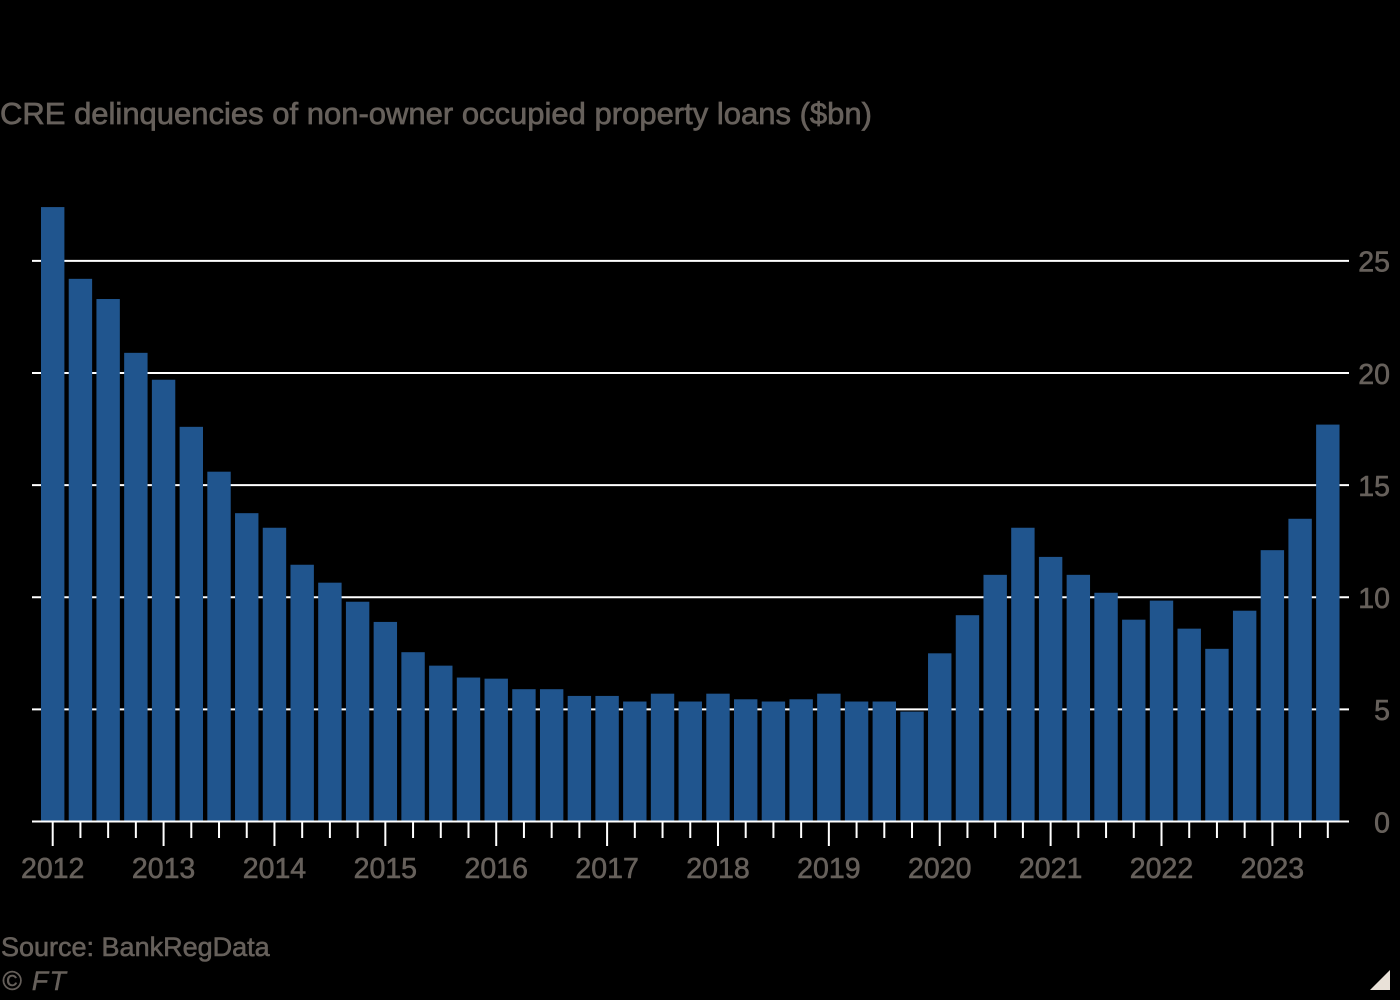 This screenshot has height=1000, width=1400. I want to click on svg-text: 25, so click(1374, 263).